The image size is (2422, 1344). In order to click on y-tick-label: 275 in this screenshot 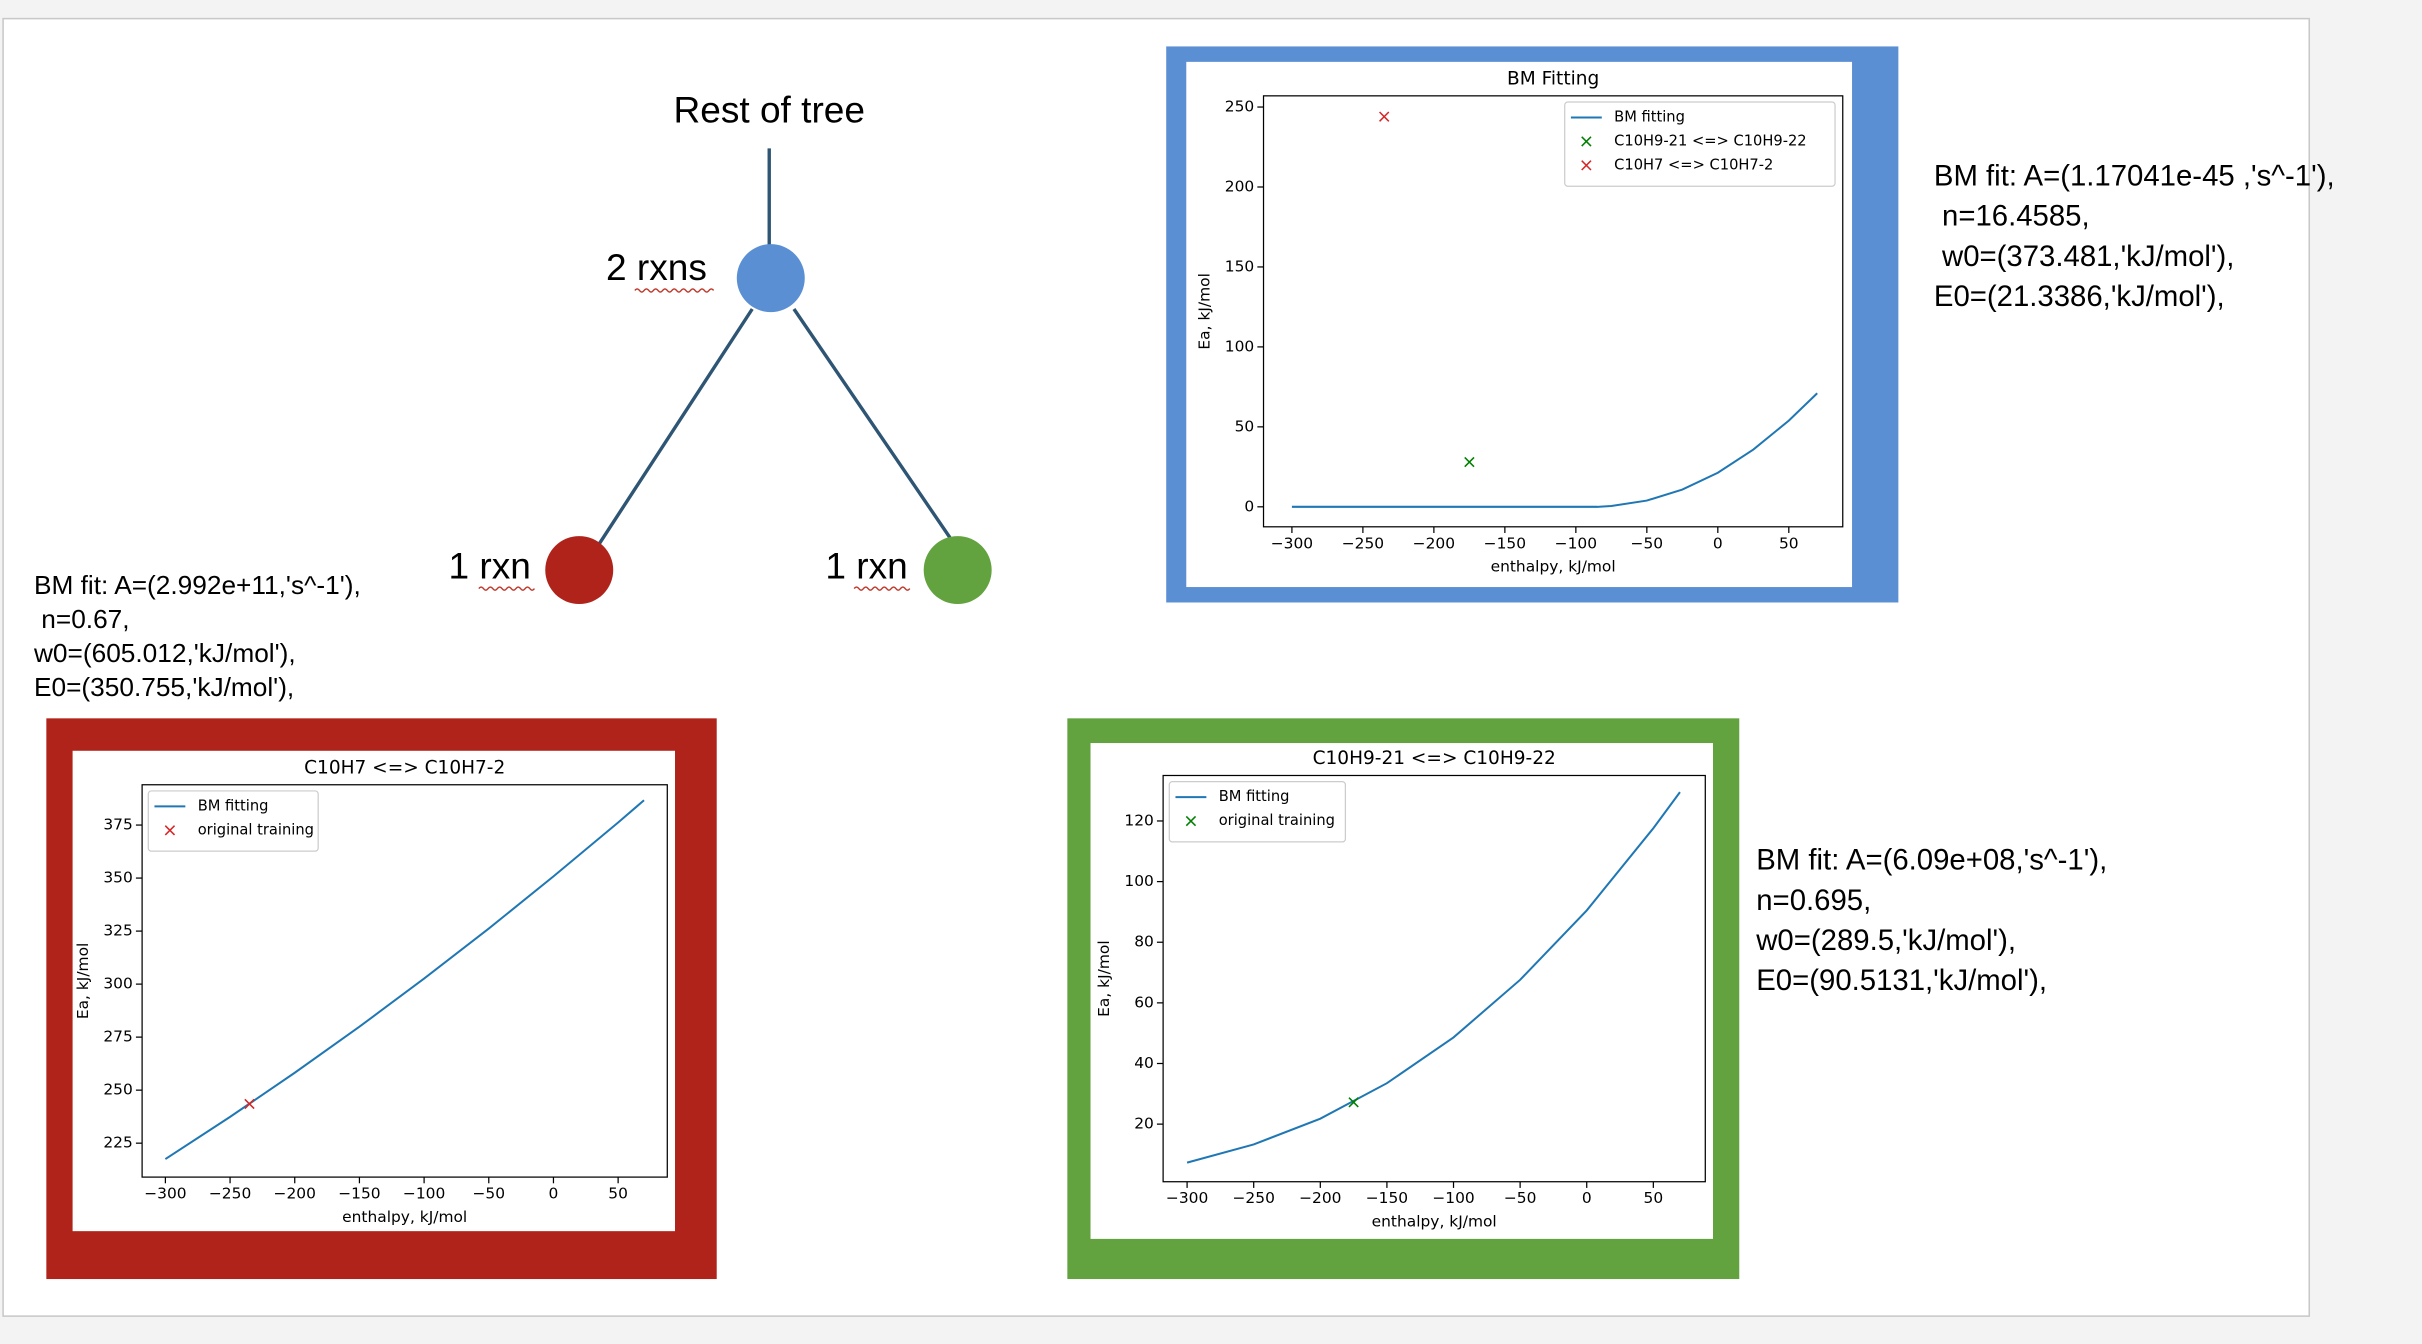, I will do `click(117, 1037)`.